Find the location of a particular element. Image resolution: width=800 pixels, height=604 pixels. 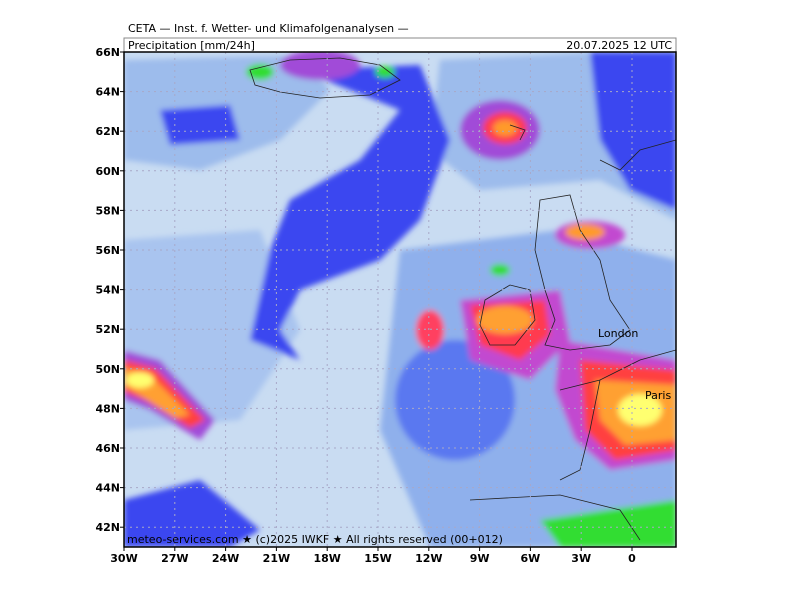

lon-label: 15W is located at coordinates (377, 558).